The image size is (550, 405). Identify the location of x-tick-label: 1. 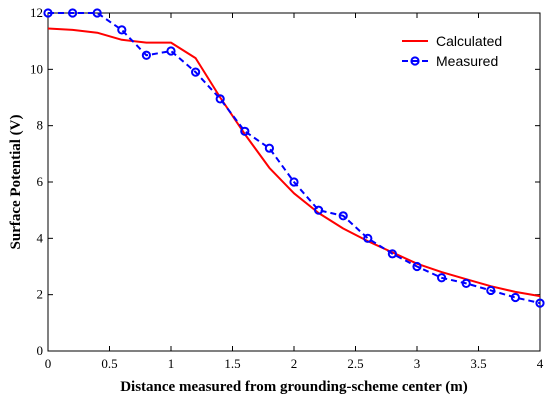
(171, 363).